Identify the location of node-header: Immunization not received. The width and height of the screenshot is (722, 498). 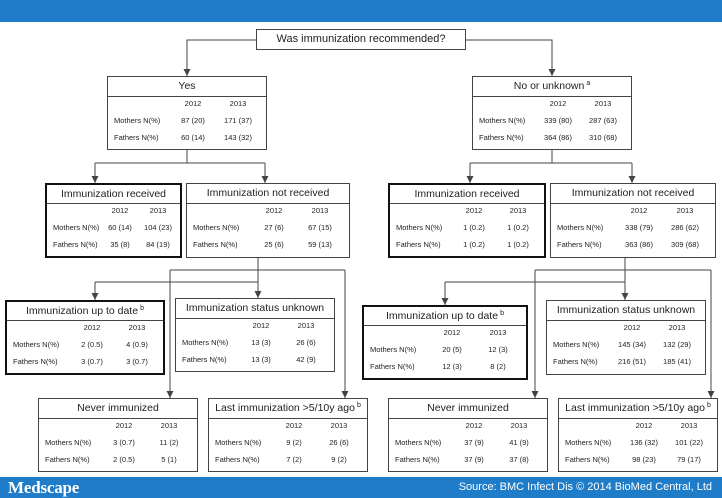
(268, 194).